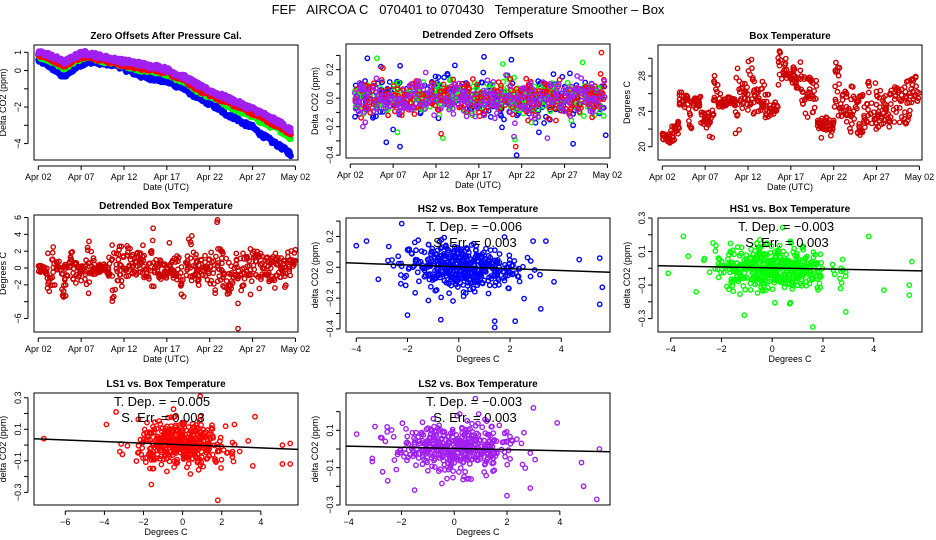 This screenshot has height=540, width=936. I want to click on y-tick-label: −0.1, so click(642, 285).